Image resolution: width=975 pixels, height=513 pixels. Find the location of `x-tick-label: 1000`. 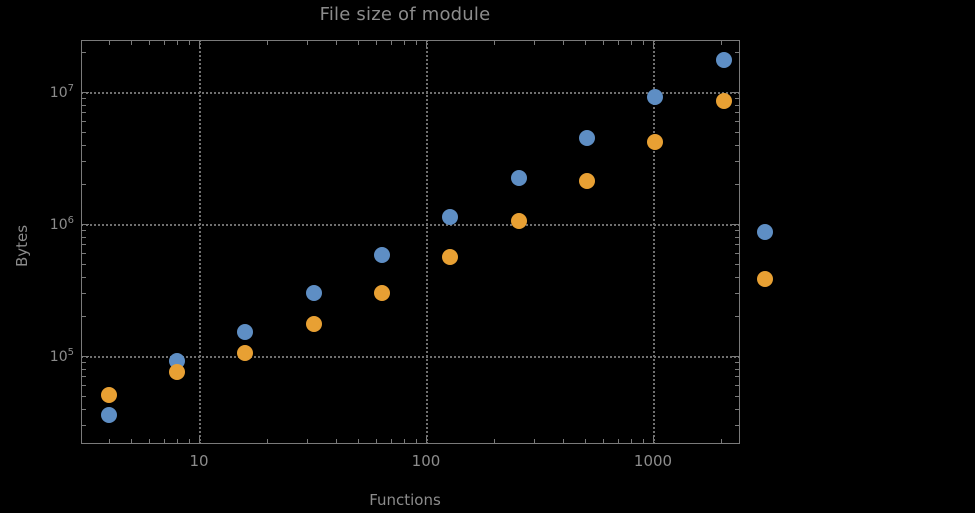

x-tick-label: 1000 is located at coordinates (653, 461).